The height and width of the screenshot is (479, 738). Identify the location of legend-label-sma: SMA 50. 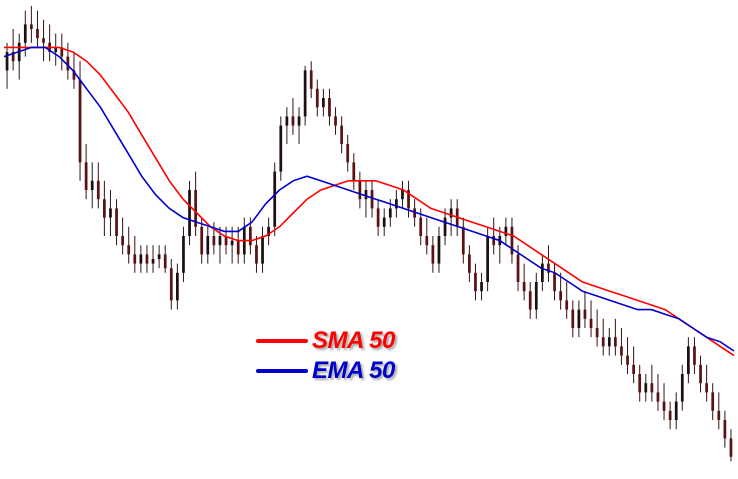
(353, 340).